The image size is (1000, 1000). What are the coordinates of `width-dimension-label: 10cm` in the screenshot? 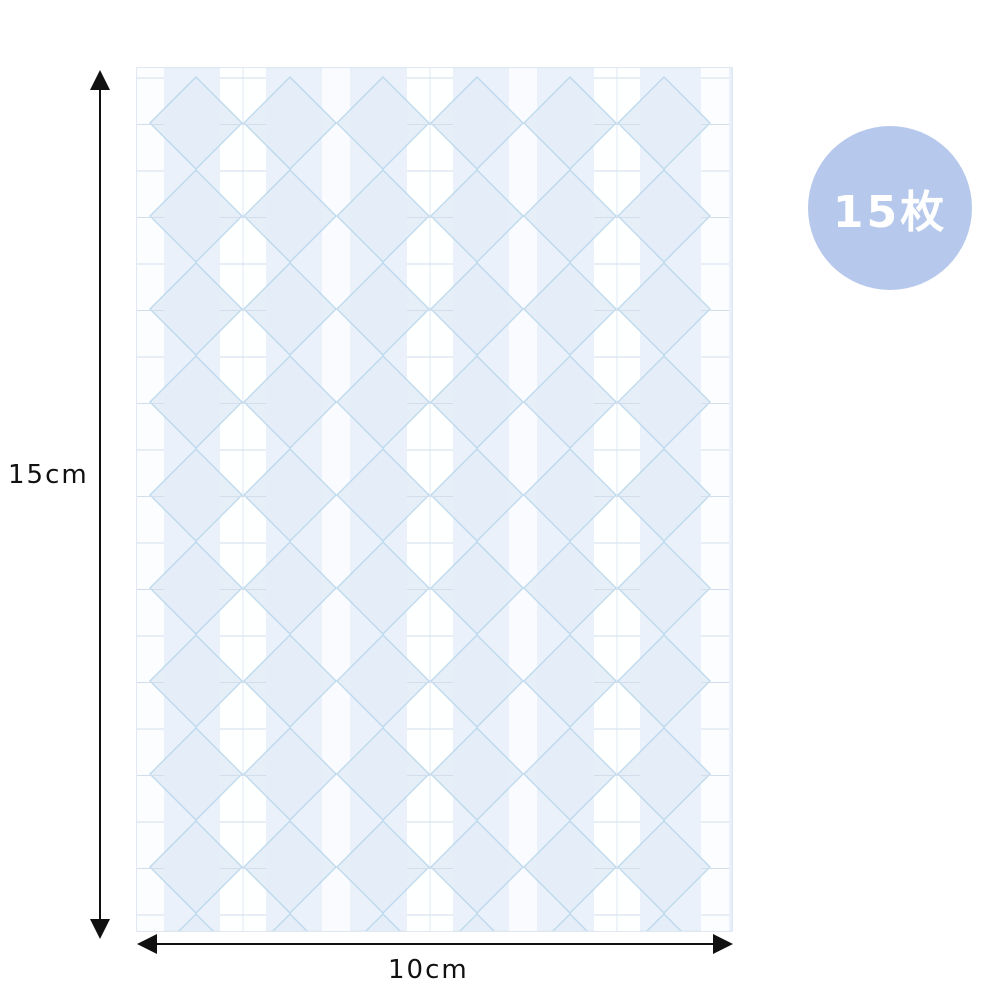 It's located at (428, 970).